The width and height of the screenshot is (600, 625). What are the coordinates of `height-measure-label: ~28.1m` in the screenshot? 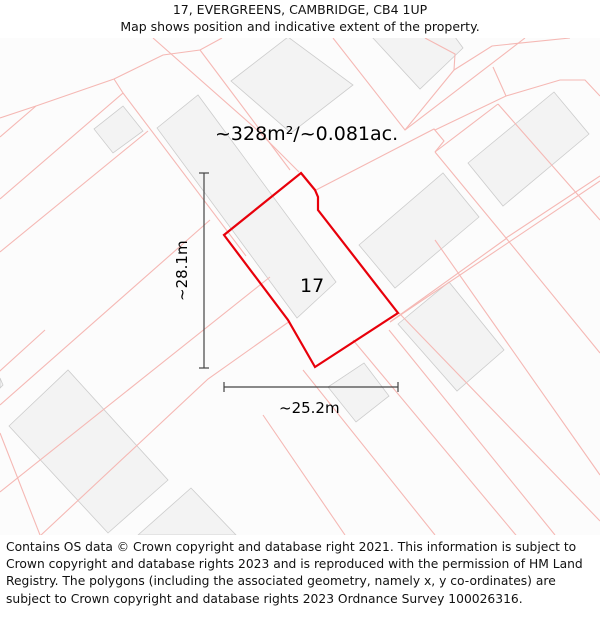 It's located at (182, 270).